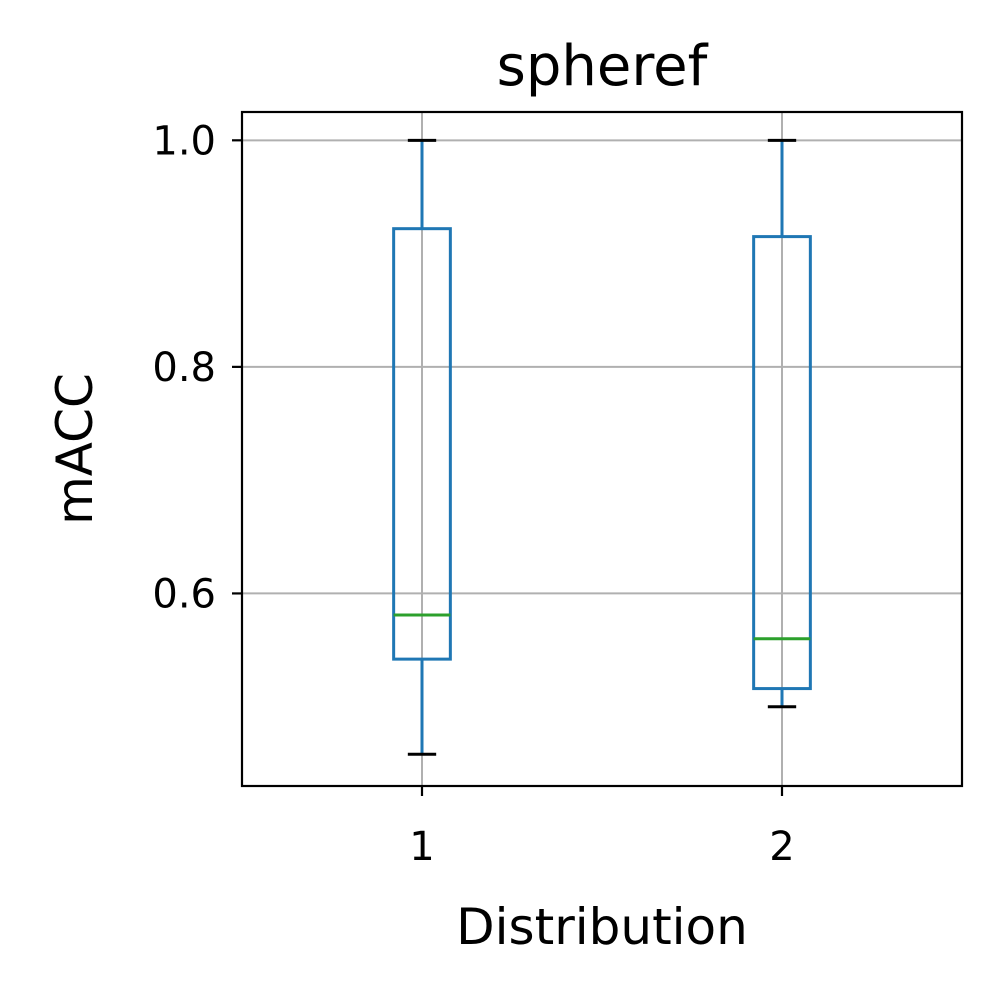 Image resolution: width=991 pixels, height=992 pixels. Describe the element at coordinates (184, 141) in the screenshot. I see `y-tick-label: 1.0` at that location.